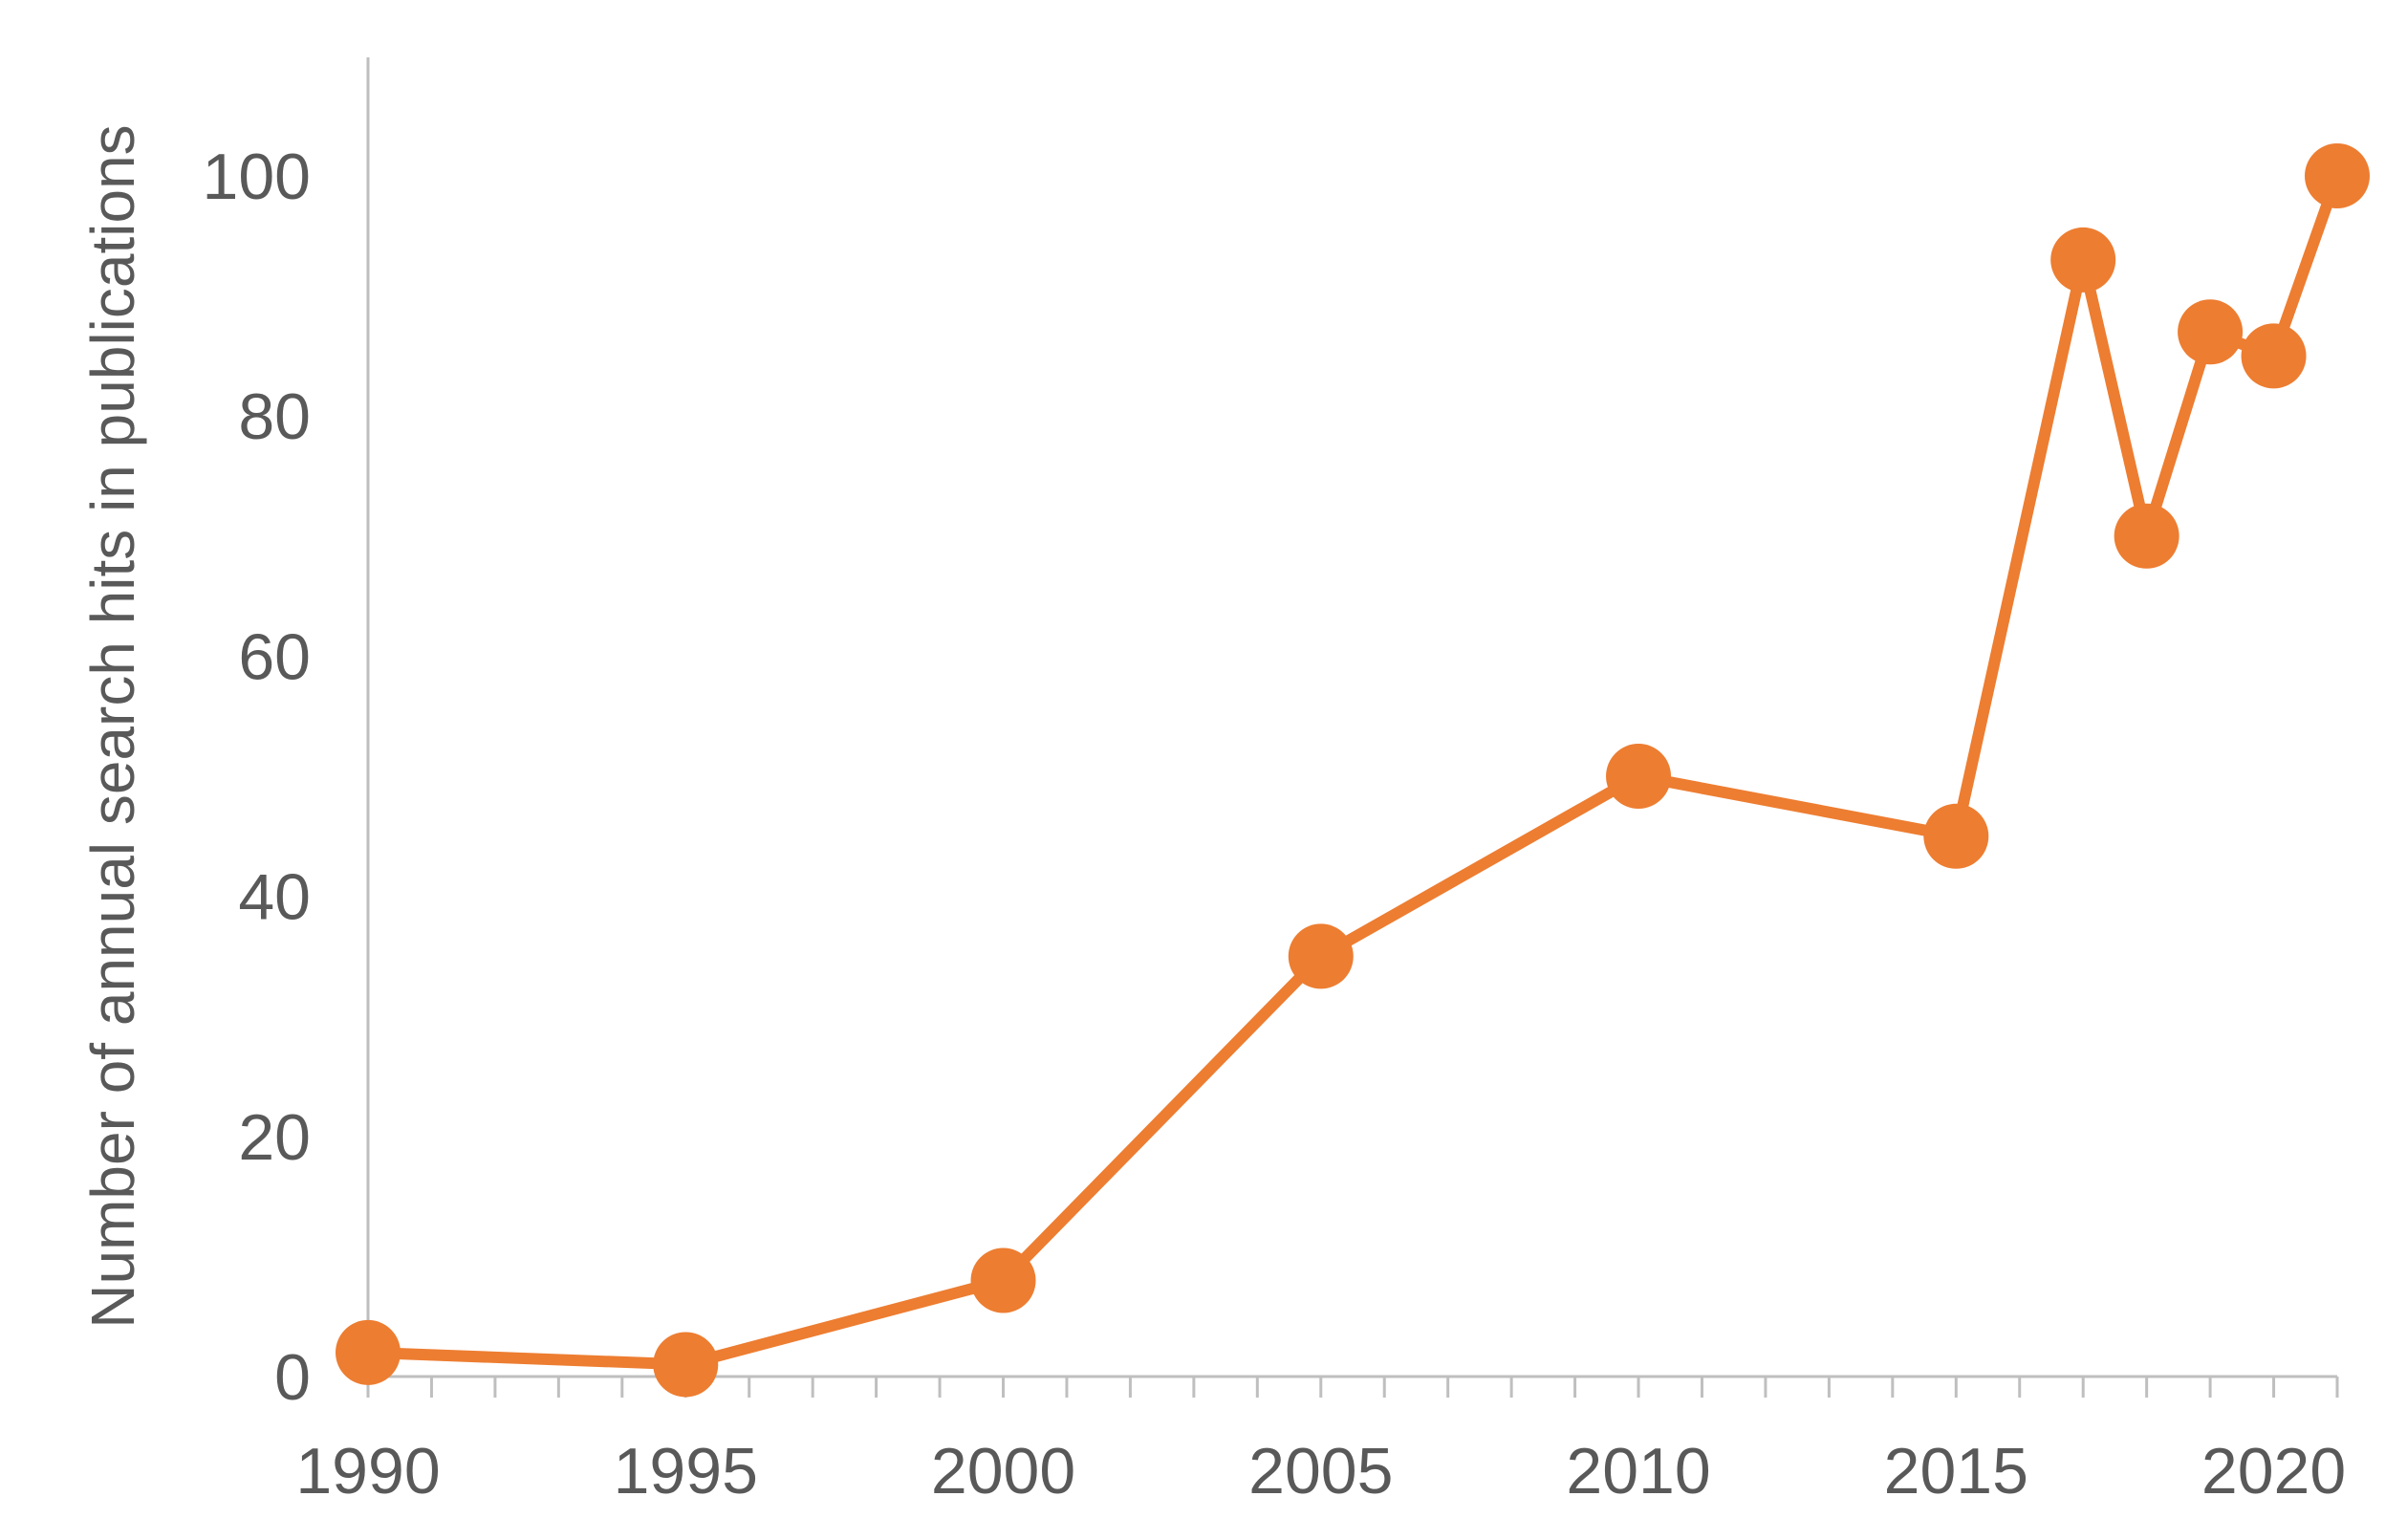  Describe the element at coordinates (275, 1138) in the screenshot. I see `y-tick-label: 20` at that location.